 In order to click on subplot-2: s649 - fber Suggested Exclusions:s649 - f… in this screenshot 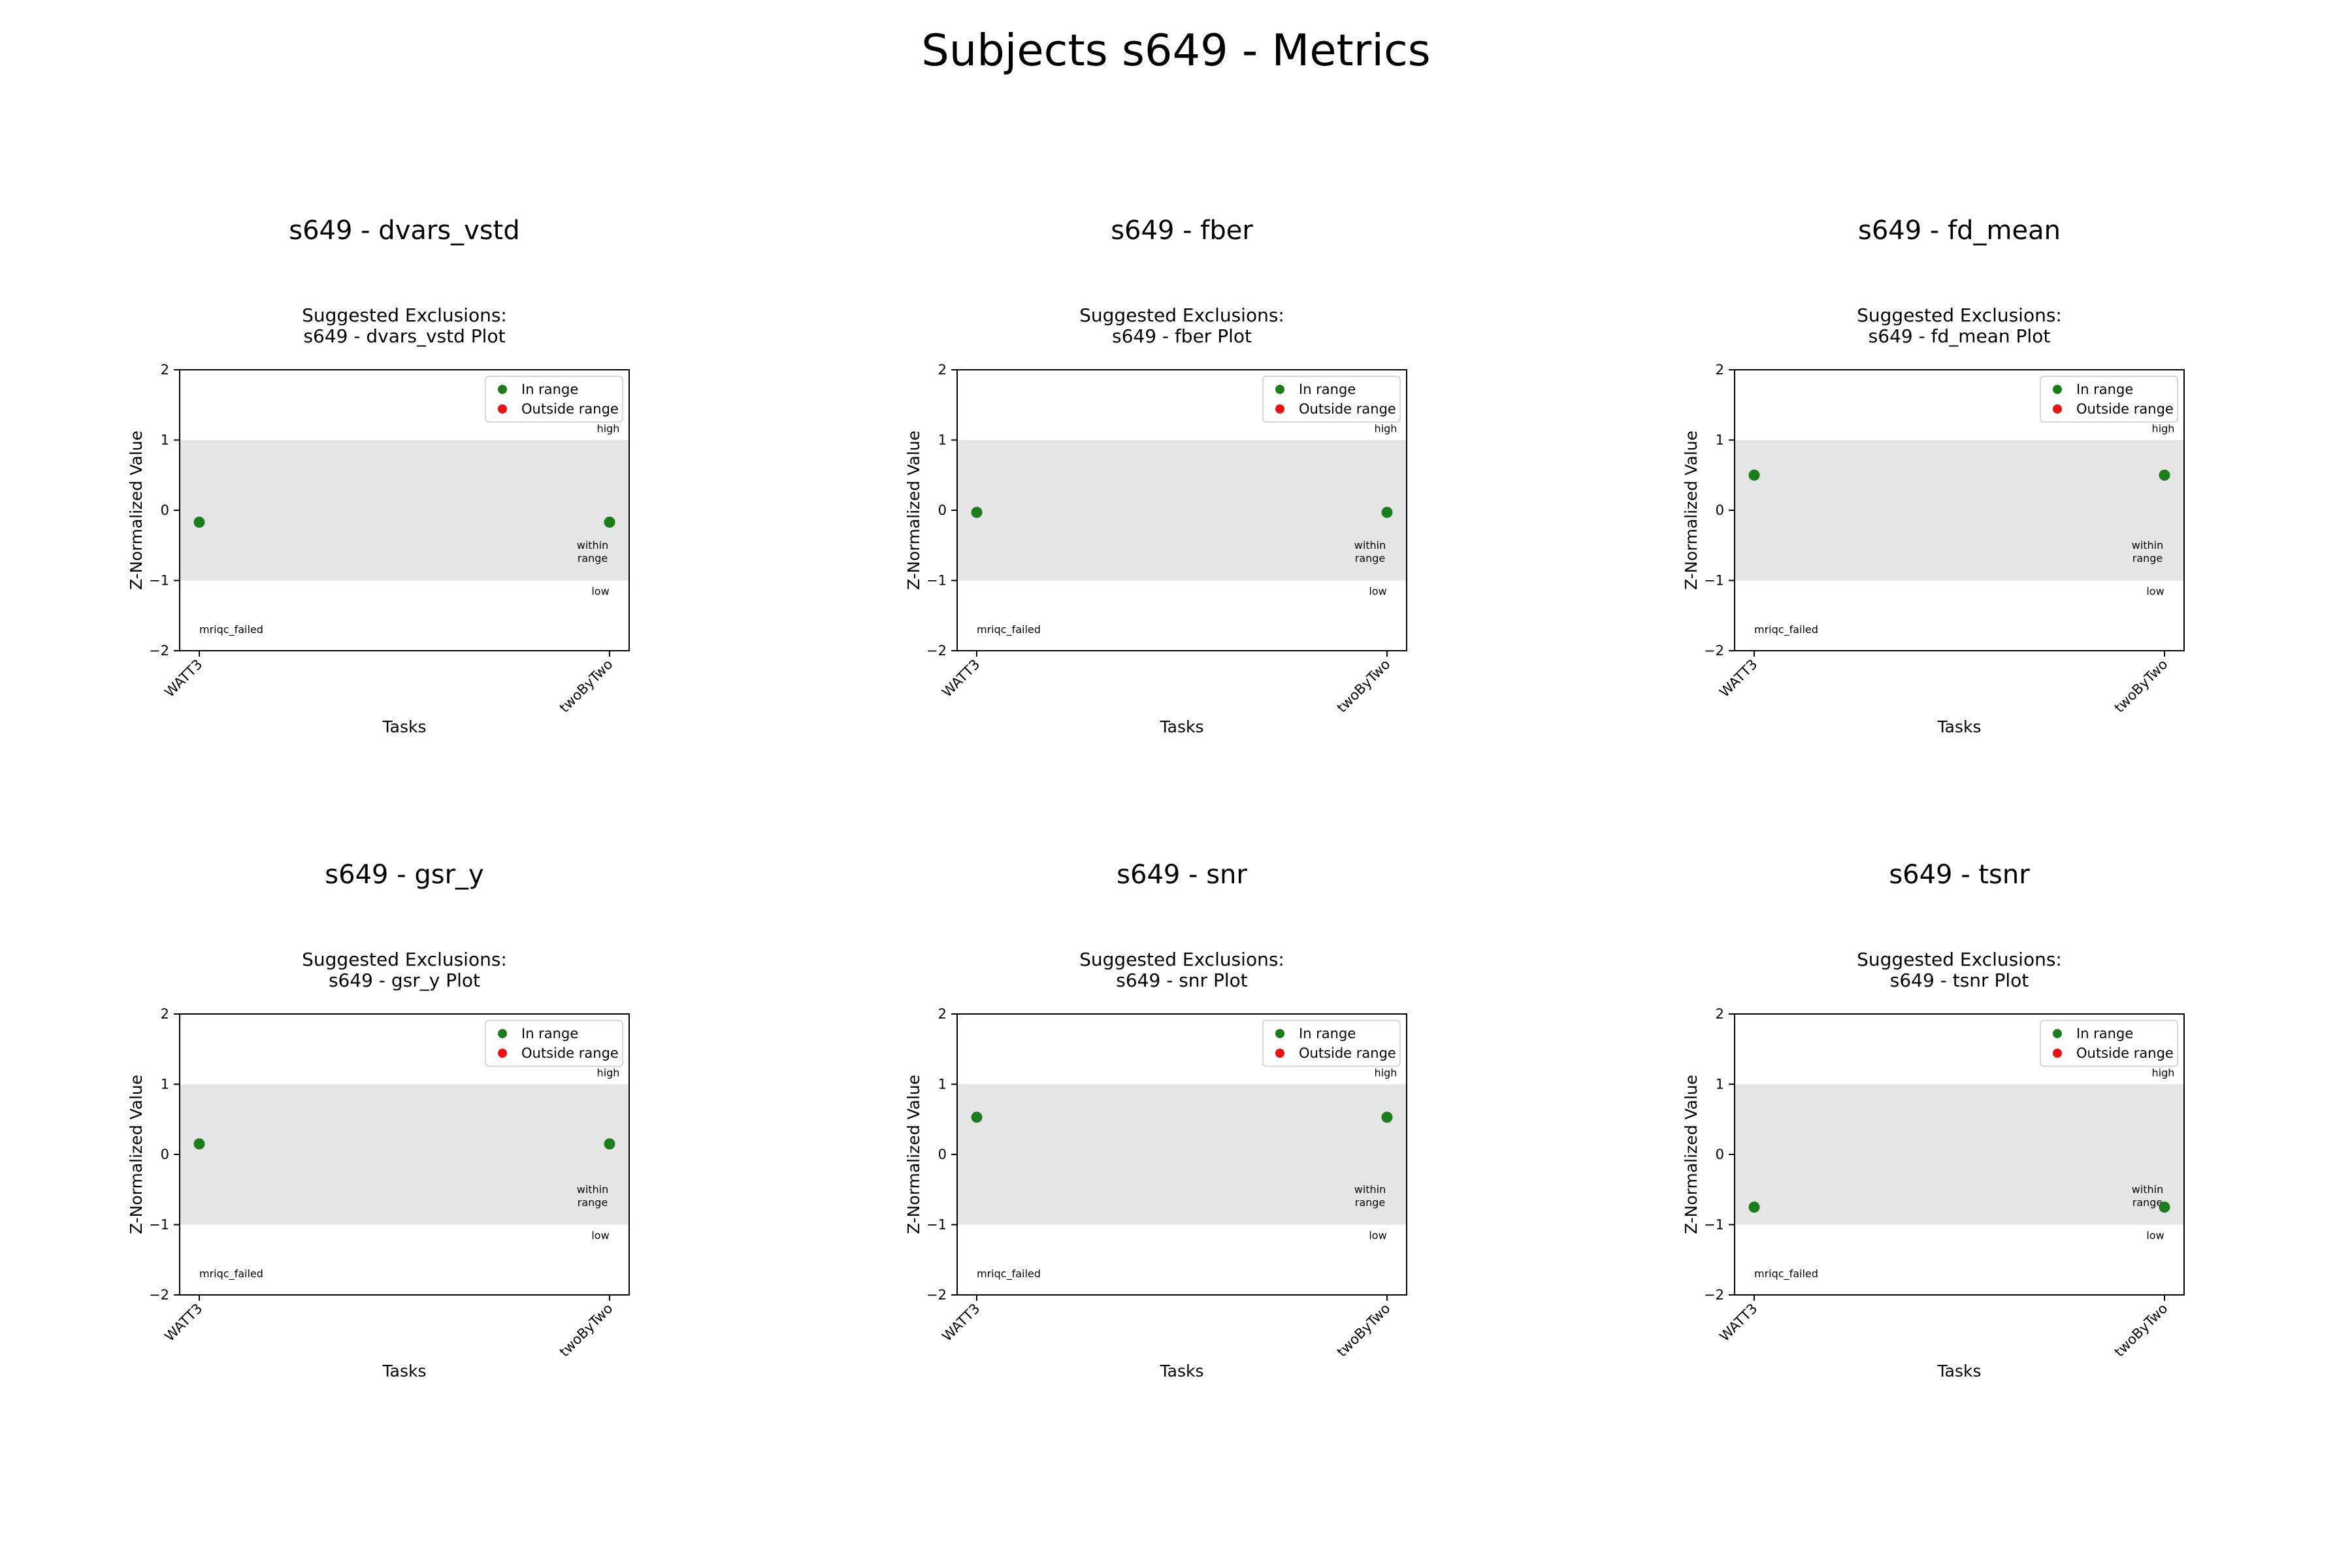, I will do `click(1155, 476)`.